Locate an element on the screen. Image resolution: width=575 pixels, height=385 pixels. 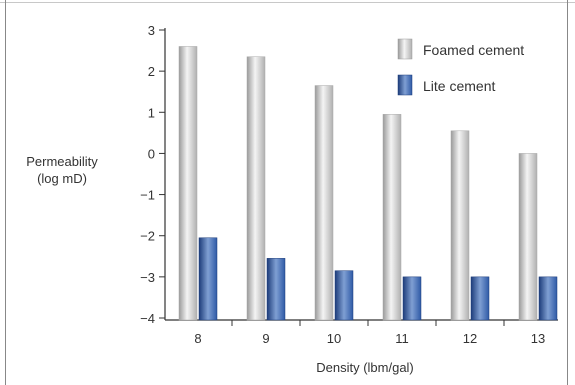
x-tick-label: 8 is located at coordinates (197, 338).